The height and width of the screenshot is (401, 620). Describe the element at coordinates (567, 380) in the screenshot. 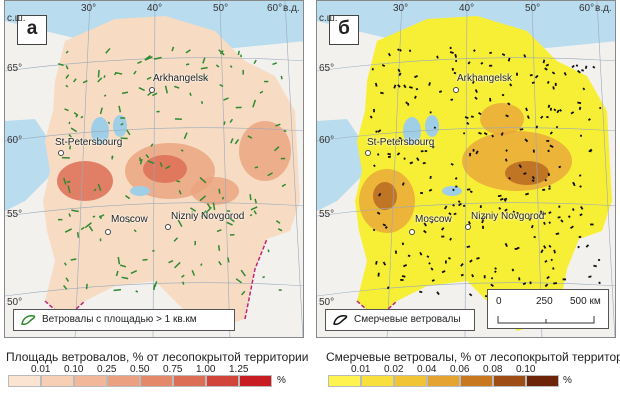

I see `ramp-unit: %` at that location.